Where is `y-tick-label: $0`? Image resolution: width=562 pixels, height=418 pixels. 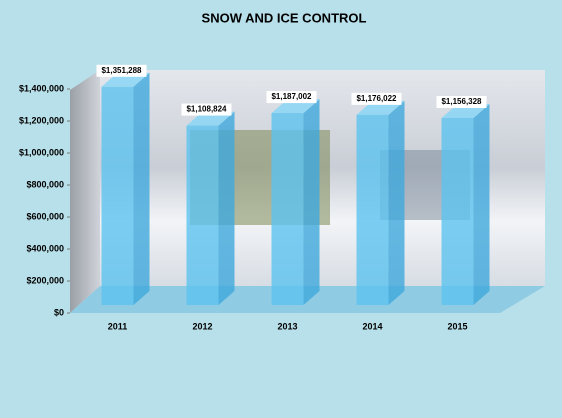 y-tick-label: $0 is located at coordinates (59, 312).